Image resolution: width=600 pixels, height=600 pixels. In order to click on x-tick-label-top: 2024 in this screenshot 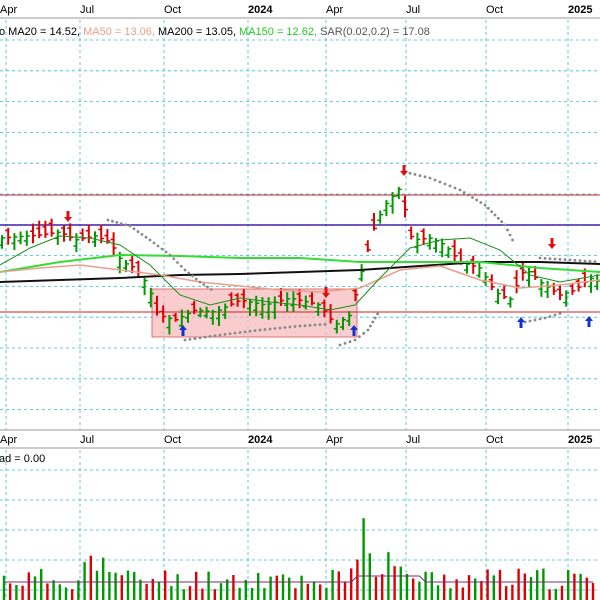, I will do `click(260, 10)`.